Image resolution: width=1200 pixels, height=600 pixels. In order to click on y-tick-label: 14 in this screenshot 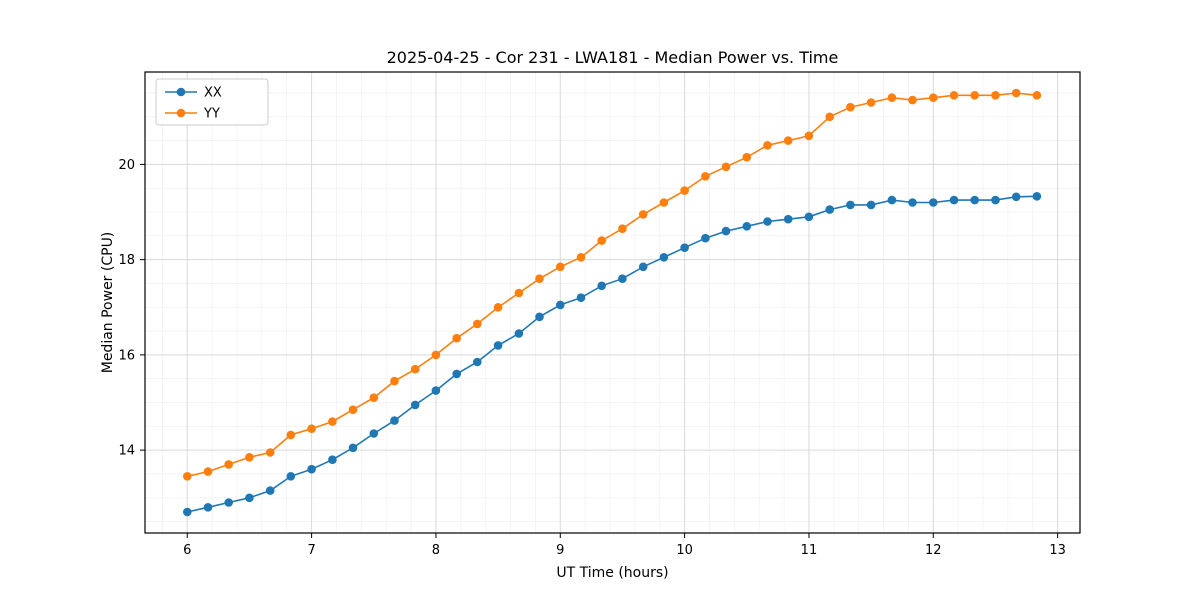, I will do `click(126, 451)`.